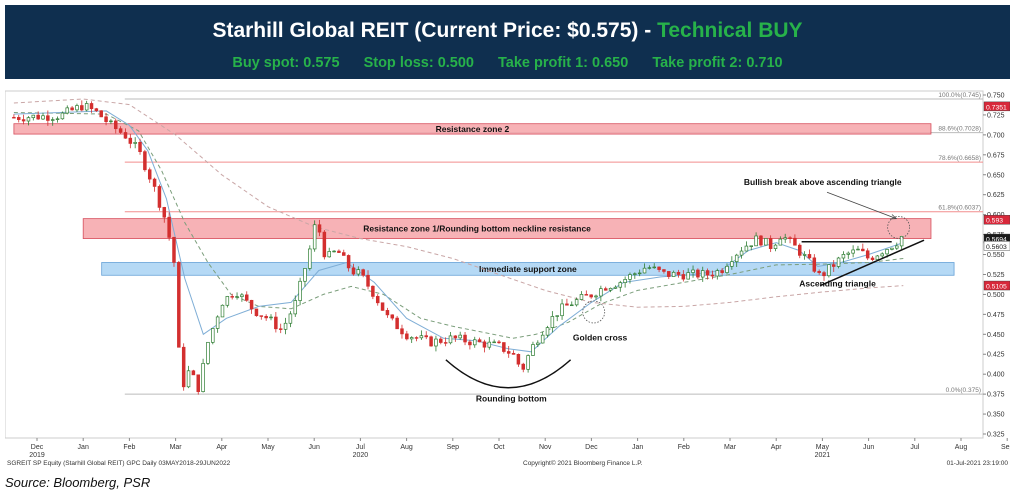  I want to click on y-tick-label: 0.625, so click(996, 195).